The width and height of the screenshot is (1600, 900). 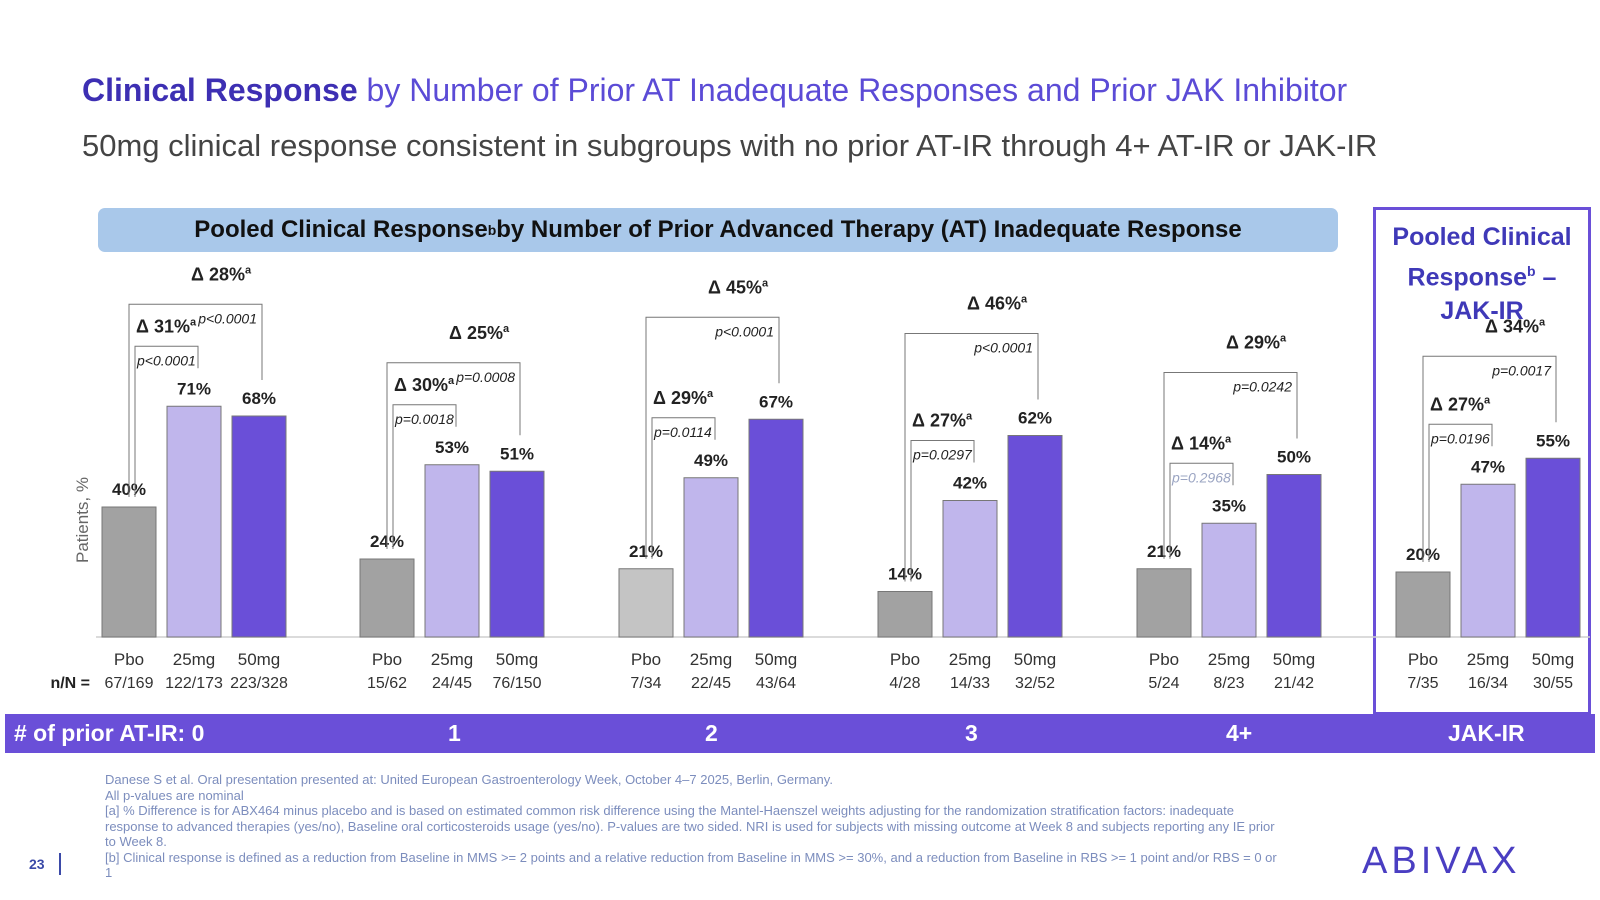 I want to click on data-label-JAK-IR-50mg: 55%, so click(x=1553, y=440).